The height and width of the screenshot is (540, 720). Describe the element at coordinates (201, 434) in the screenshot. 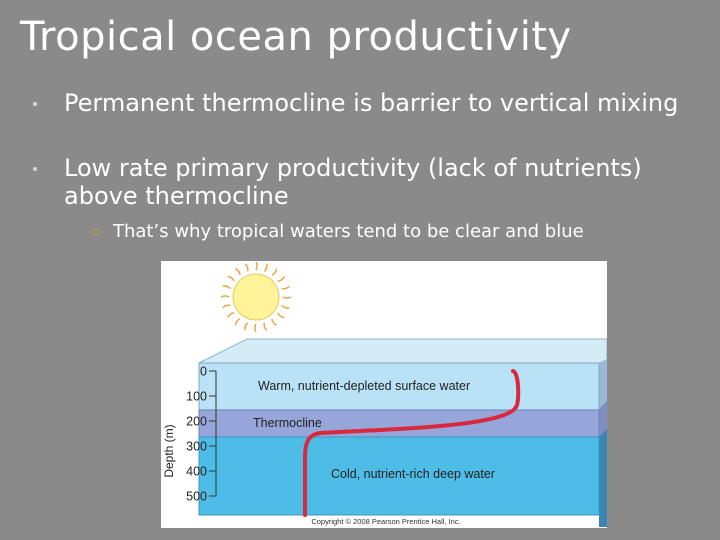

I see `depth-axis-ticks: 0 100 200 300 400 500` at that location.